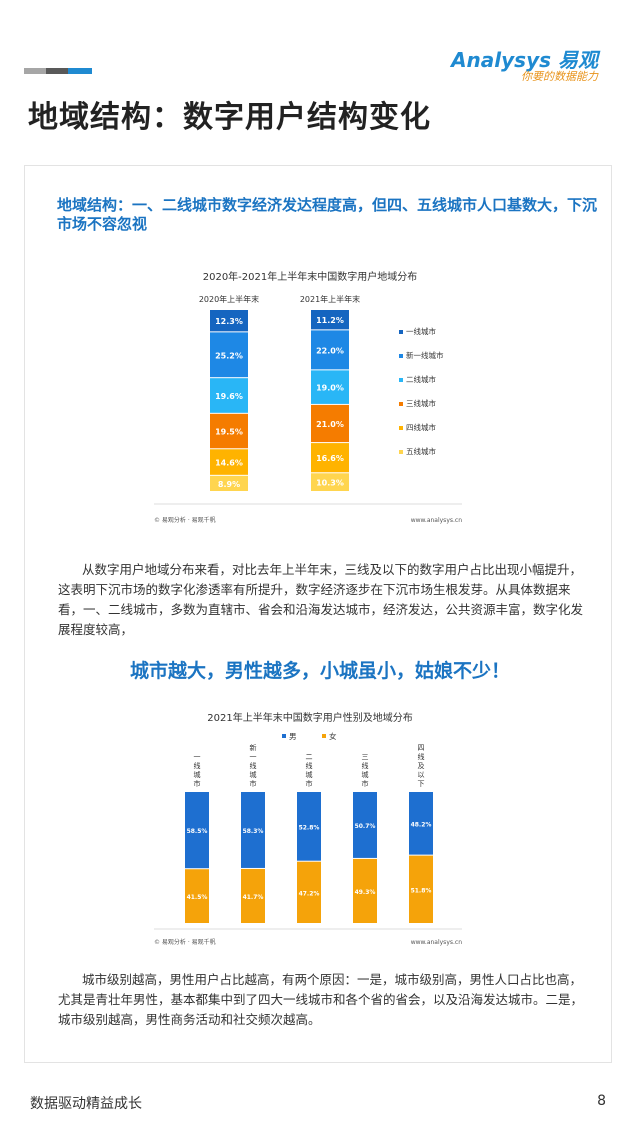  I want to click on brand-logo: Analysys 易观, so click(524, 60).